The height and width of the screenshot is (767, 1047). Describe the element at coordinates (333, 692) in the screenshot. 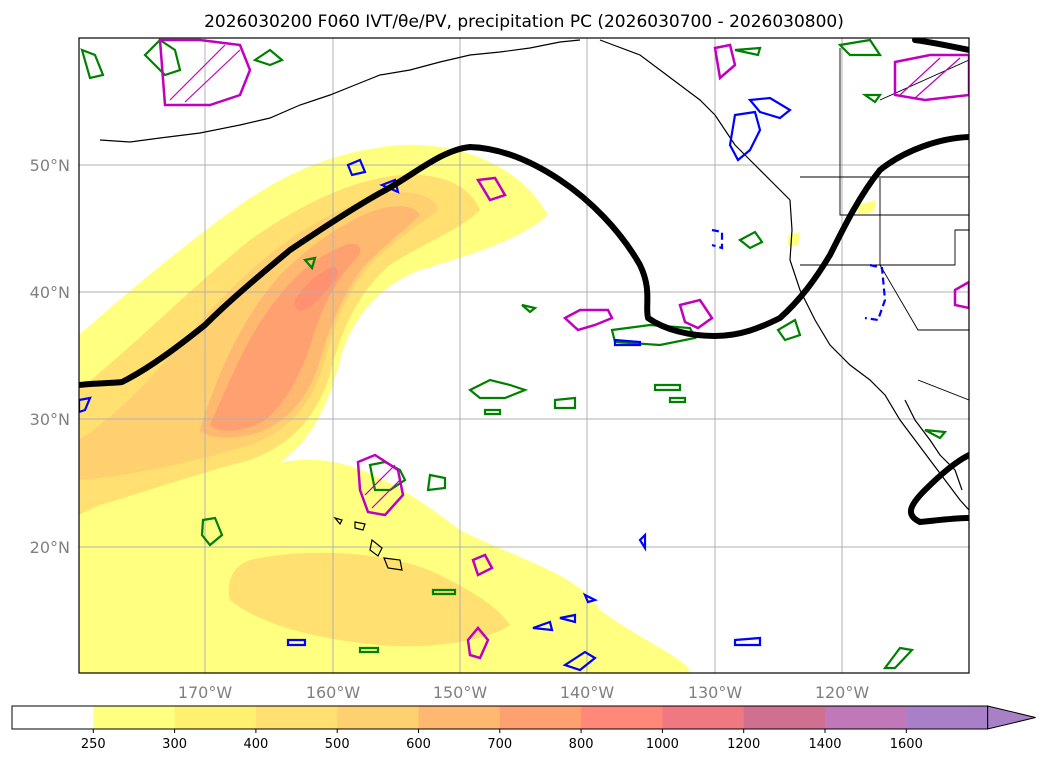

I see `lon-label: 160°W` at that location.